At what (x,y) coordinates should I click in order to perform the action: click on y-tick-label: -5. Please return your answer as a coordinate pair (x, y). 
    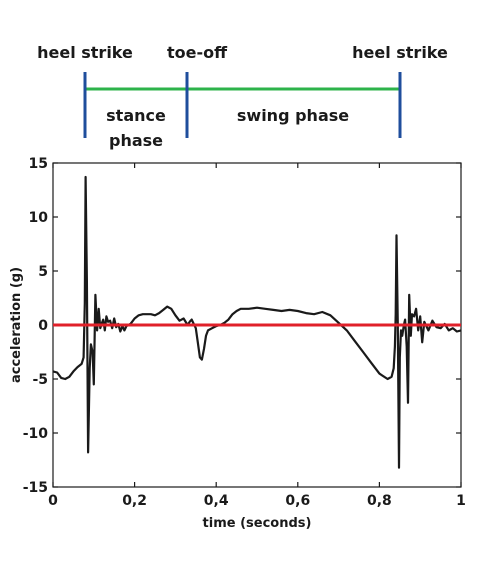
    Looking at the image, I should click on (40, 380).